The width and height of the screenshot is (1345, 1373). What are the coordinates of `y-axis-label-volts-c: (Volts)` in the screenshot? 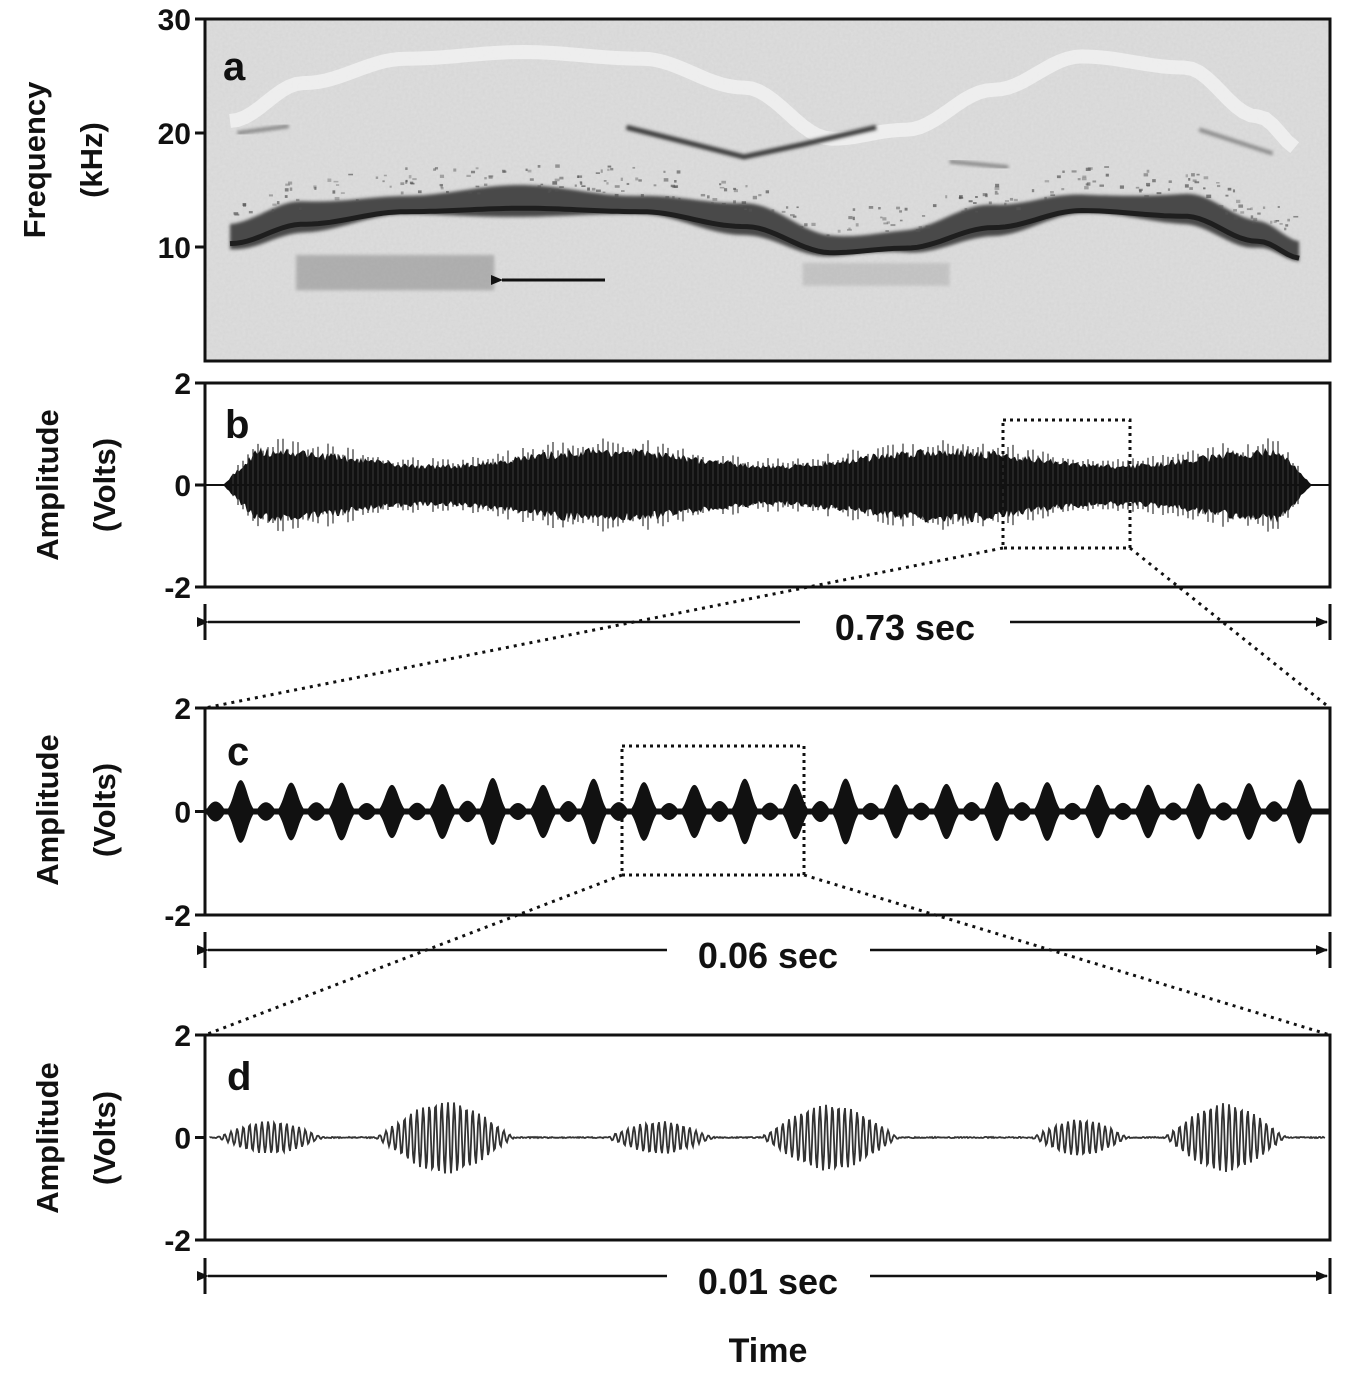 It's located at (104, 810).